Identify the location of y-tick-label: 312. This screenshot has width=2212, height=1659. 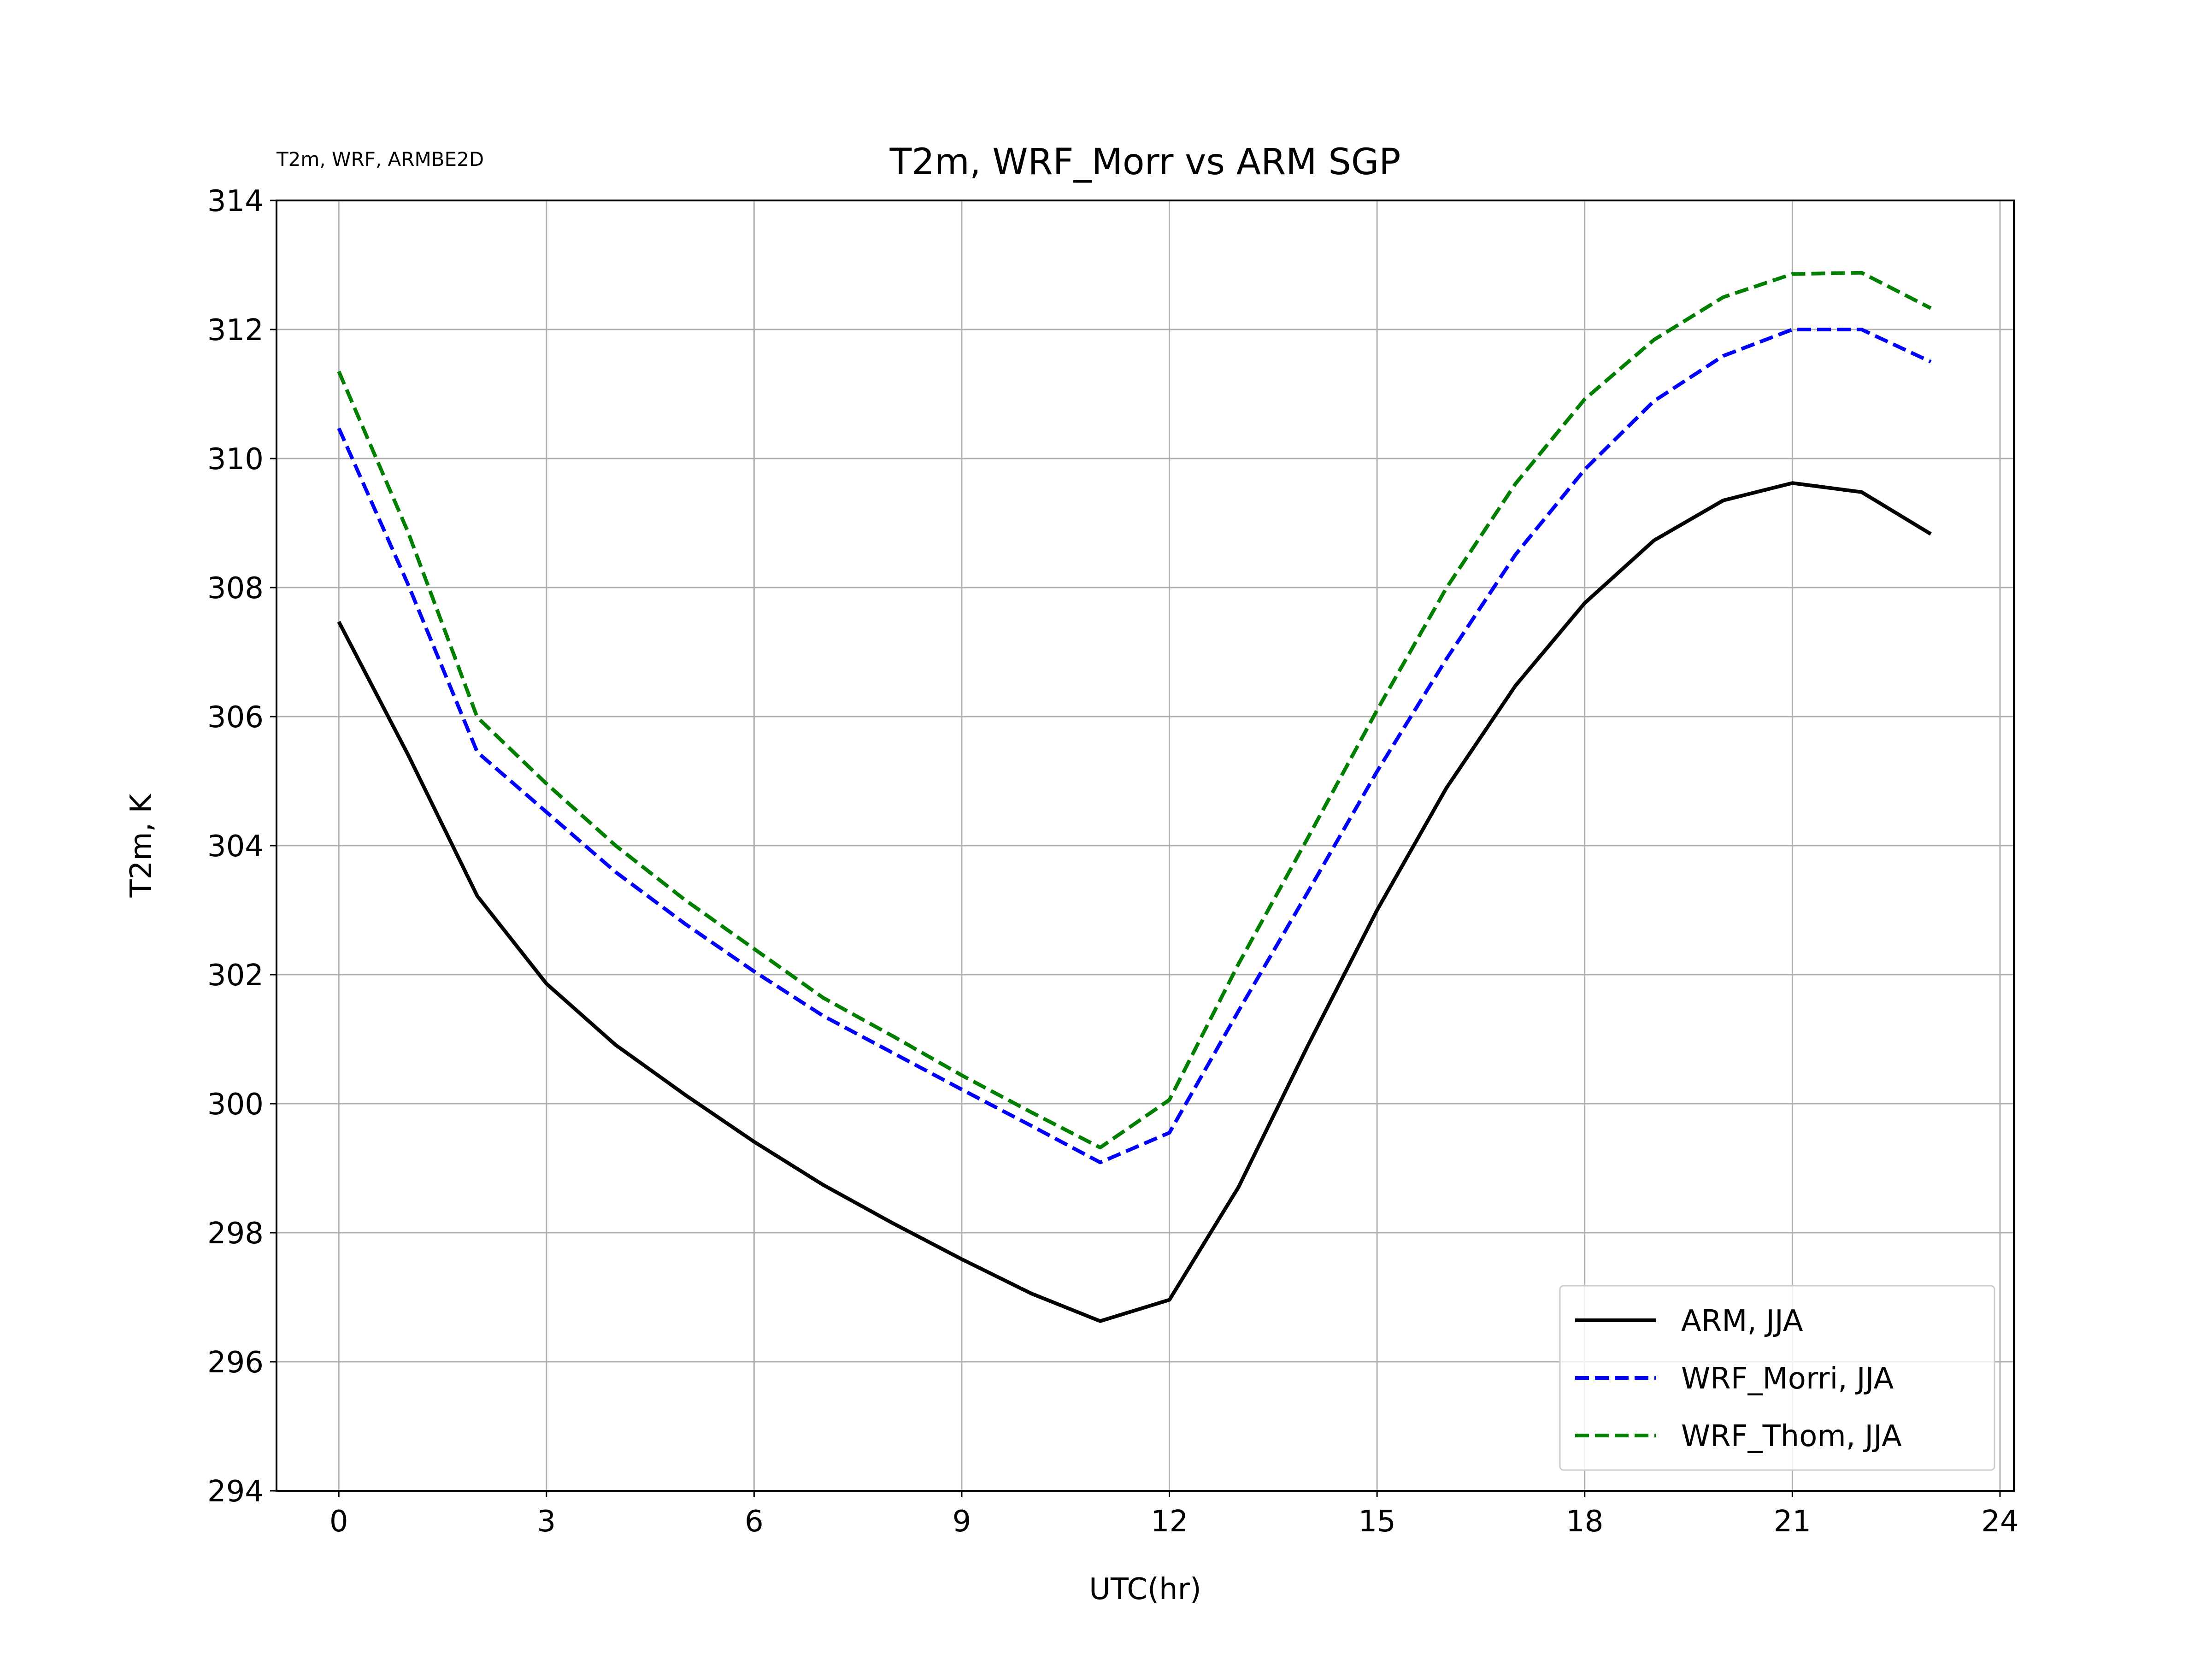
(235, 330).